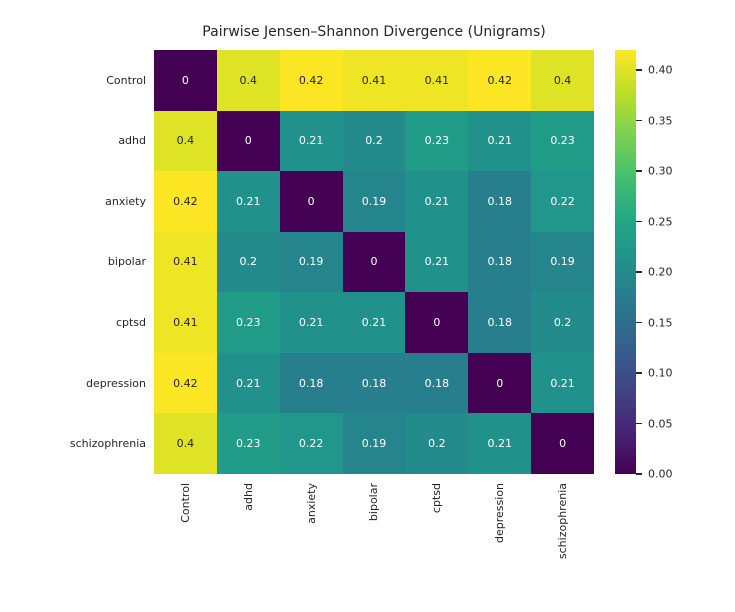 This screenshot has width=735, height=612. Describe the element at coordinates (660, 474) in the screenshot. I see `colorbar-tick-label: 0.00` at that location.